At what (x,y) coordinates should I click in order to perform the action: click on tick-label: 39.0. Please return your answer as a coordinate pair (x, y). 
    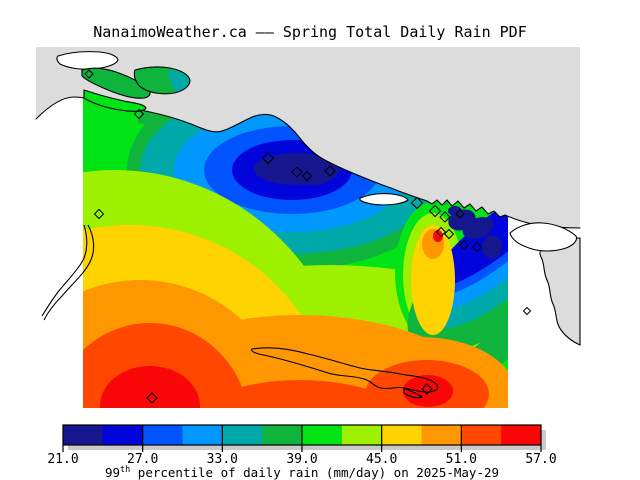
    Looking at the image, I should click on (301, 459).